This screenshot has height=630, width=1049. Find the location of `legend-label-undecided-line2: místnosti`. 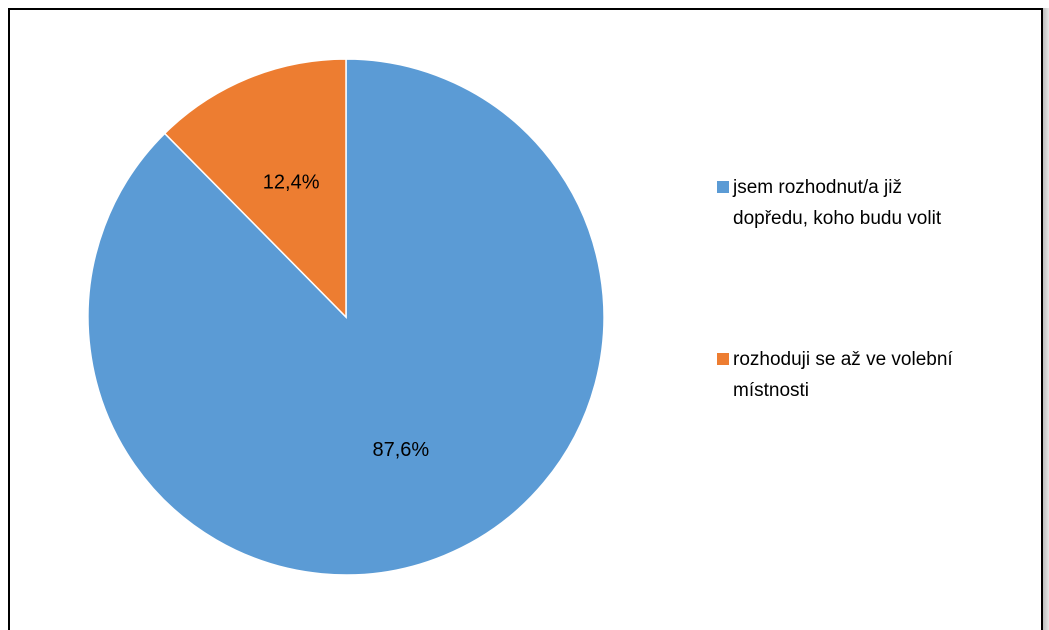

legend-label-undecided-line2: místnosti is located at coordinates (771, 390).